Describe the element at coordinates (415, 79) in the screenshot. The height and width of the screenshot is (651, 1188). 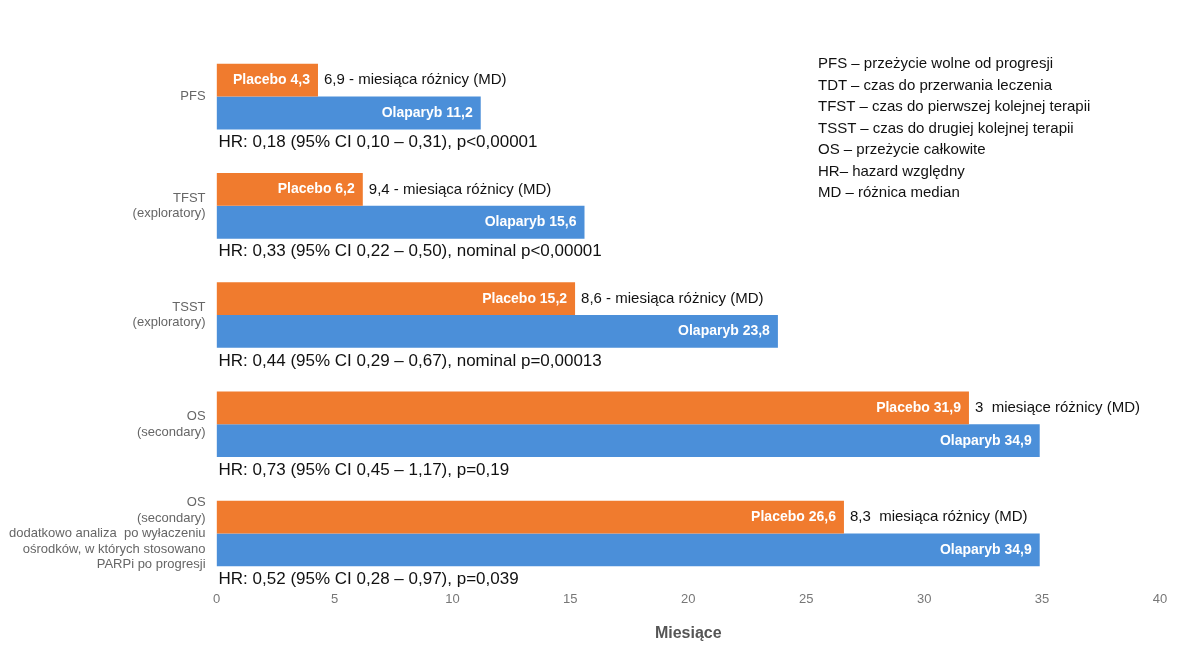
I see `annotation: 6,9 - miesiąca różnicy (MD)` at that location.